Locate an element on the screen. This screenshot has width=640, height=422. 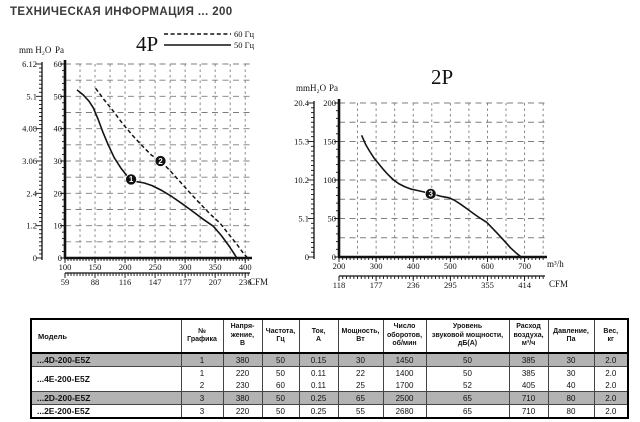
header-graph-no: № Графика is located at coordinates (202, 336).